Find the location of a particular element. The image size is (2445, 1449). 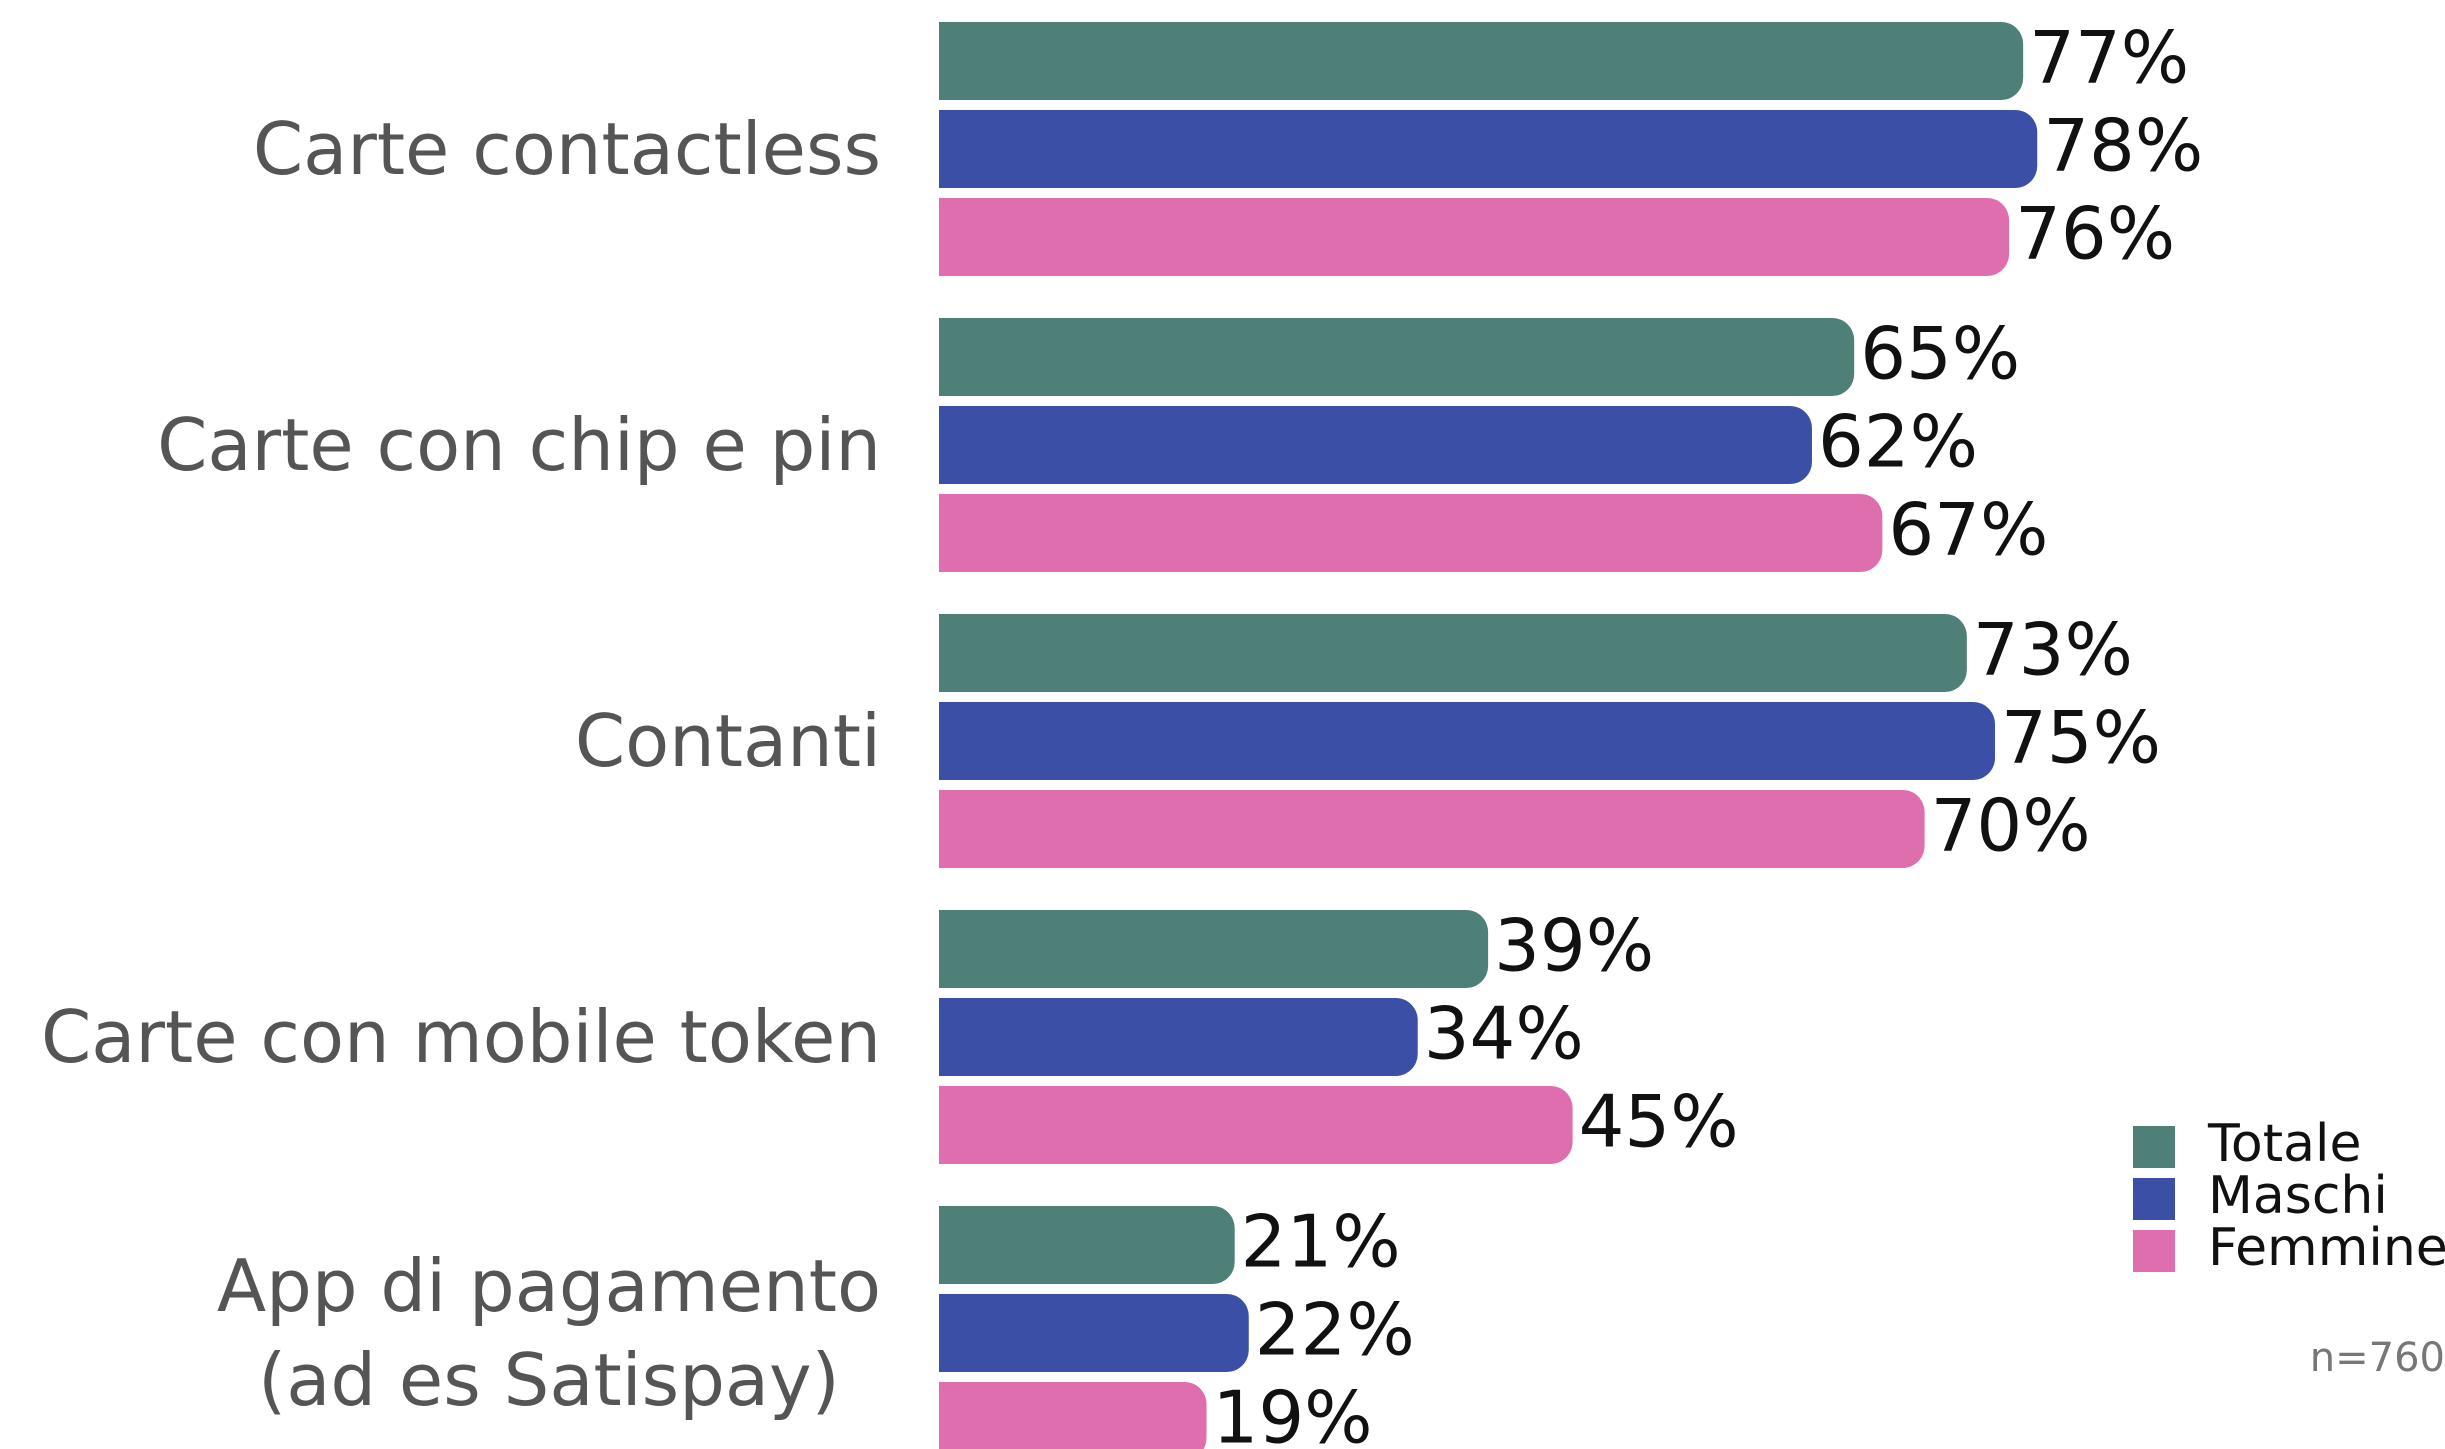

value-label: 75% is located at coordinates (2081, 738).